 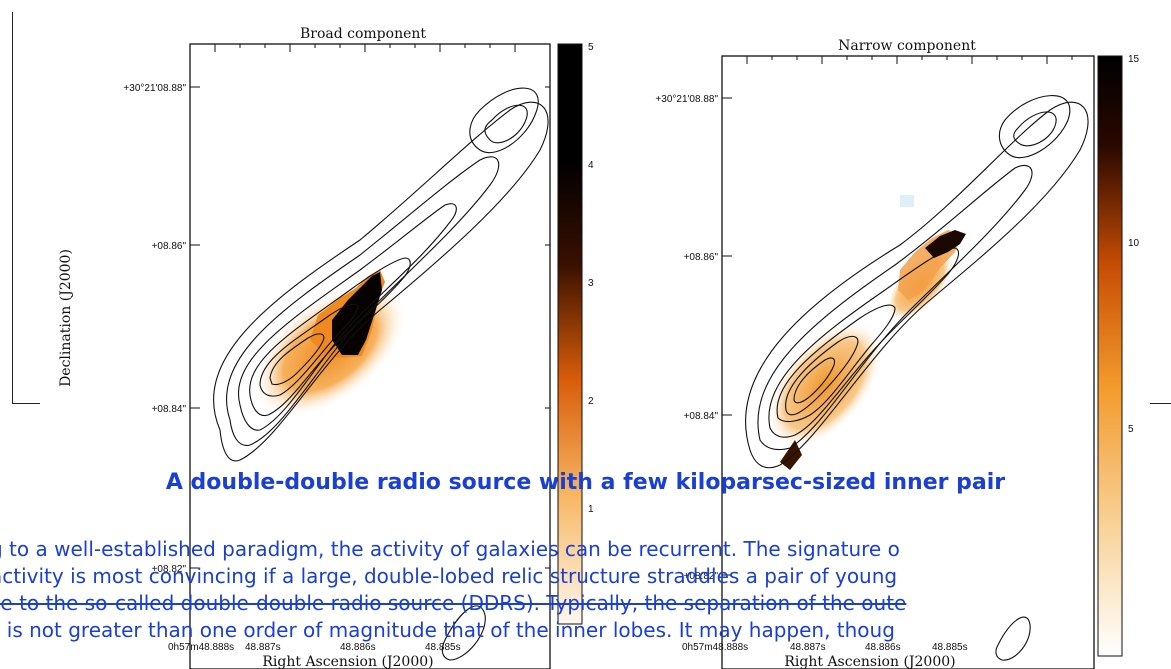 I want to click on panel-title: Broad component, so click(x=363, y=34).